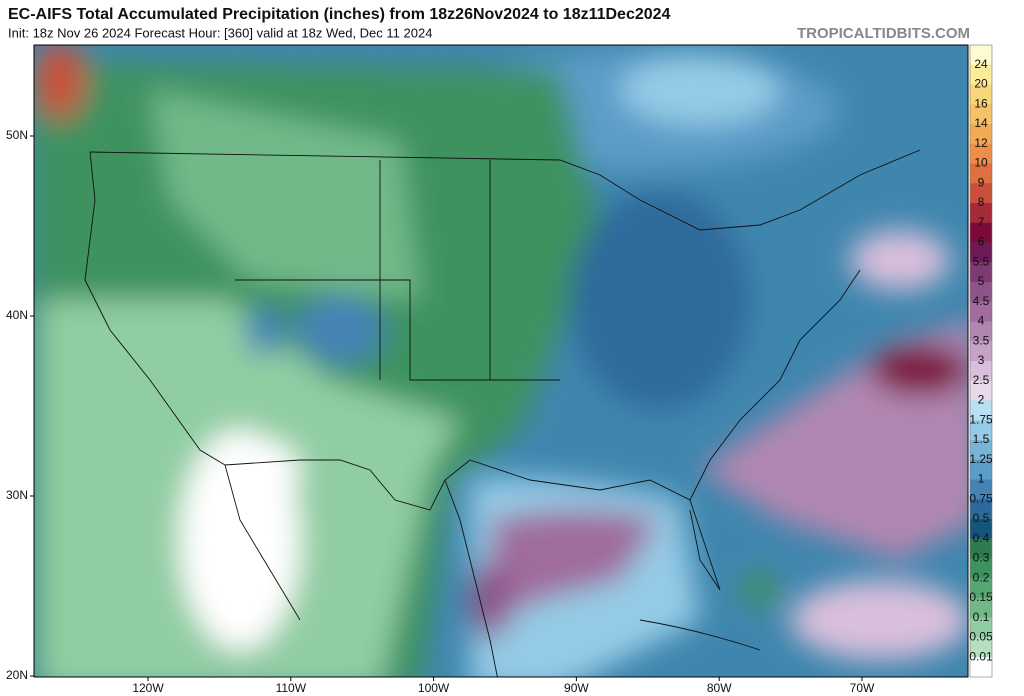  Describe the element at coordinates (981, 301) in the screenshot. I see `colorbar-label: 4.5` at that location.